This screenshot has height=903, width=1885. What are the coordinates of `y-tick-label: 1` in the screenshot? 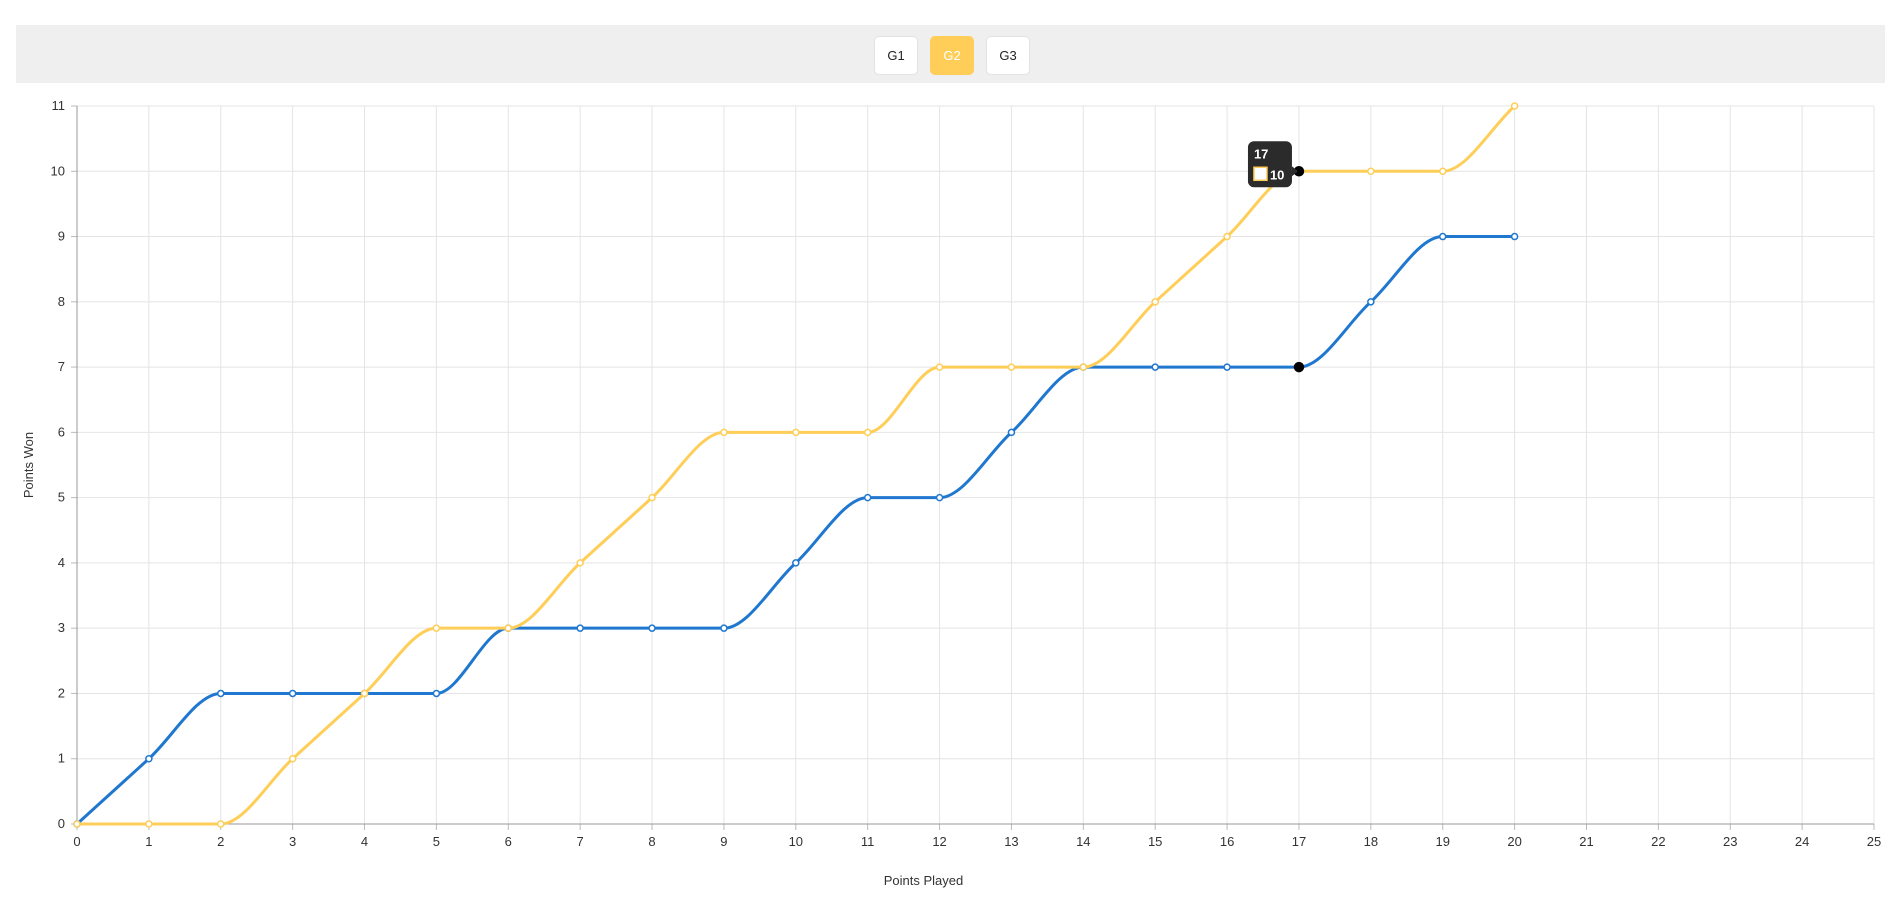 It's located at (61, 758).